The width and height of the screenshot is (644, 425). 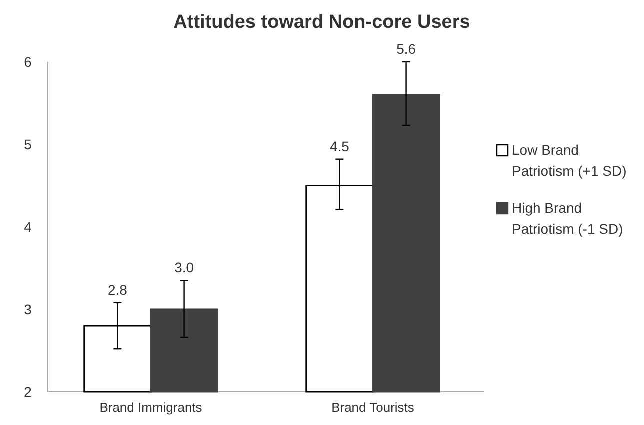 I want to click on y-tick-label: 5, so click(x=28, y=144).